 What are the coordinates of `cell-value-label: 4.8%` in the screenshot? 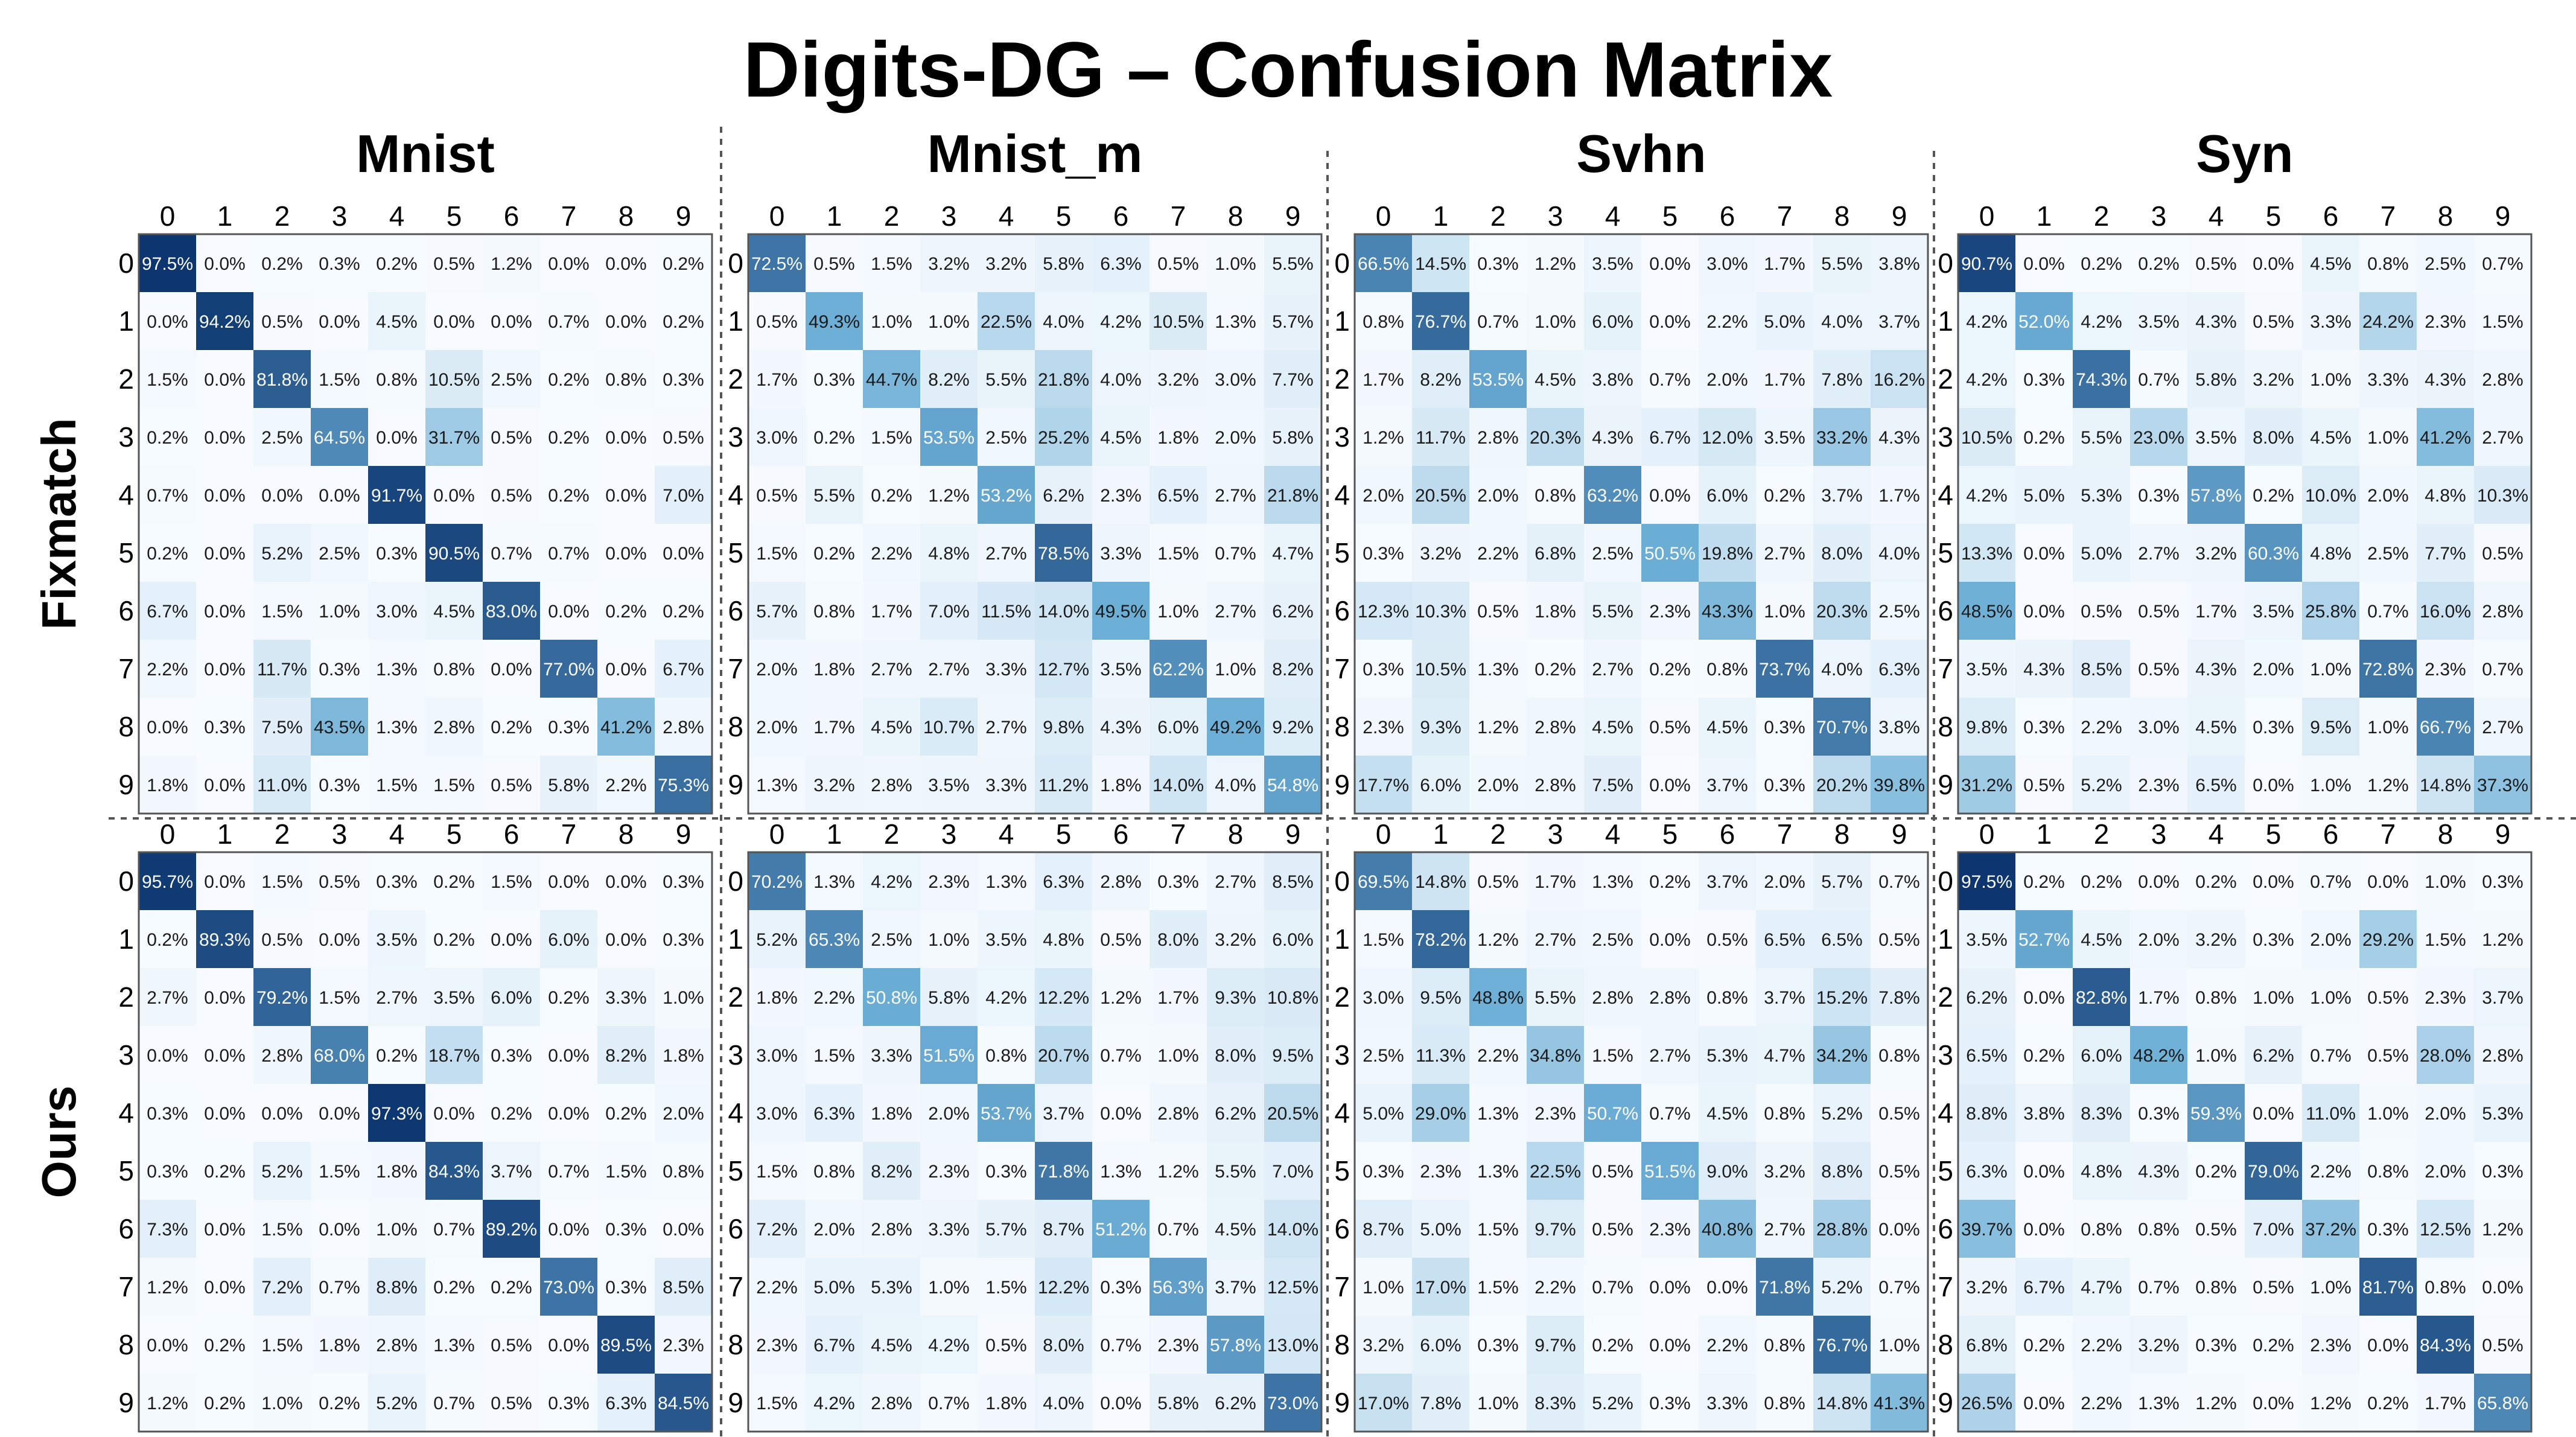 It's located at (948, 554).